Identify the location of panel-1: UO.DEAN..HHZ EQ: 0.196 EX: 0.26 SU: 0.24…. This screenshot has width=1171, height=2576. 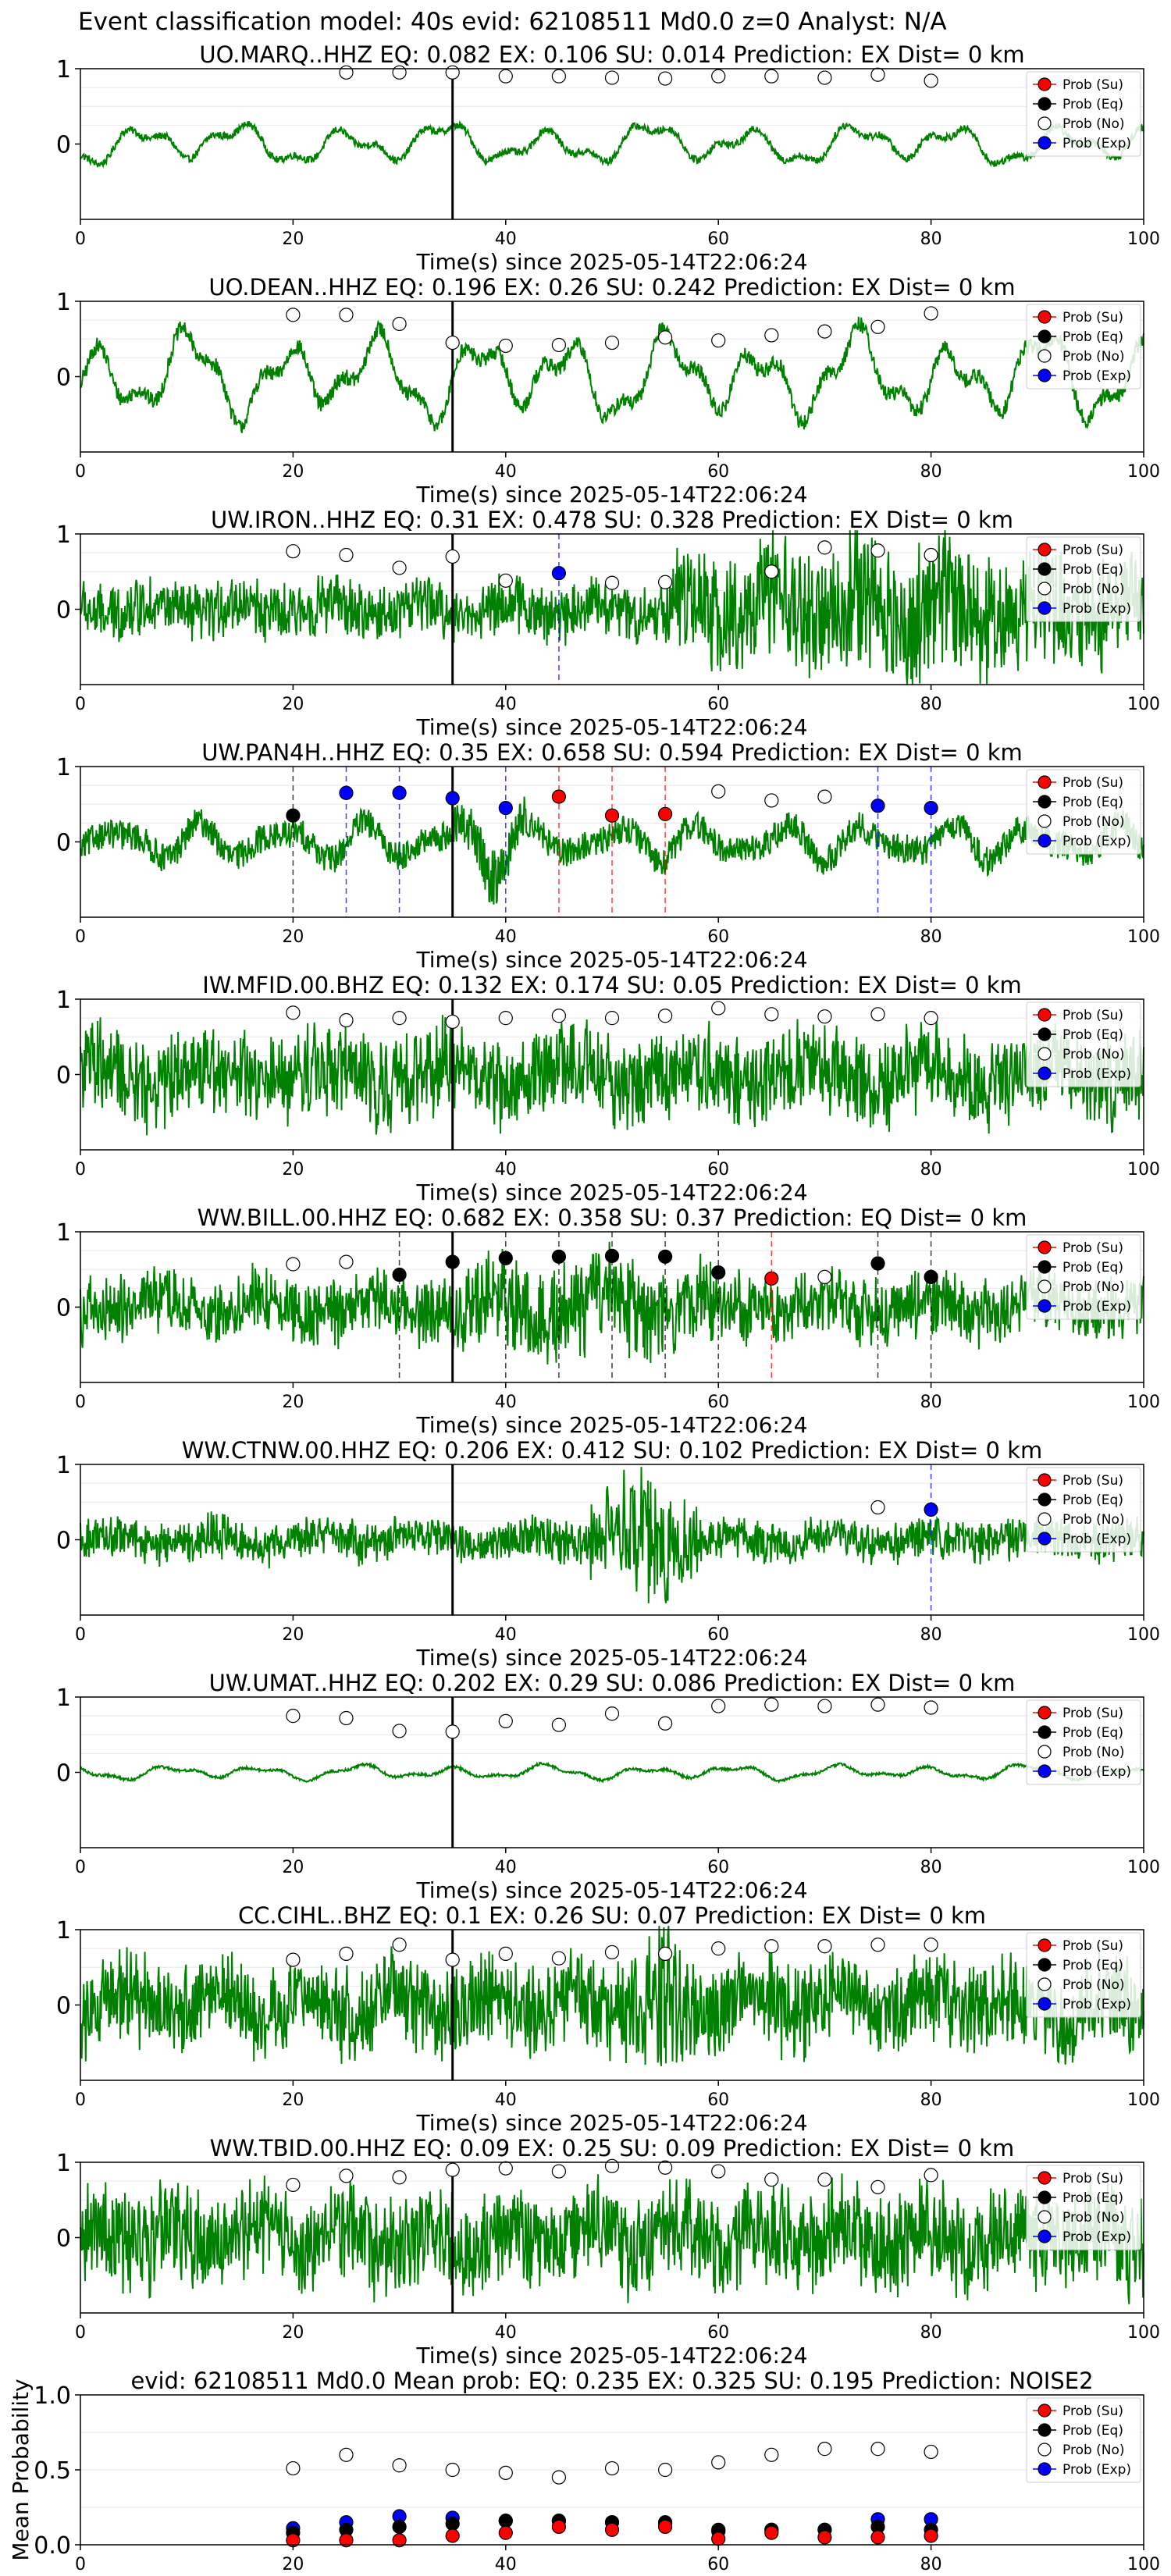
(608, 390).